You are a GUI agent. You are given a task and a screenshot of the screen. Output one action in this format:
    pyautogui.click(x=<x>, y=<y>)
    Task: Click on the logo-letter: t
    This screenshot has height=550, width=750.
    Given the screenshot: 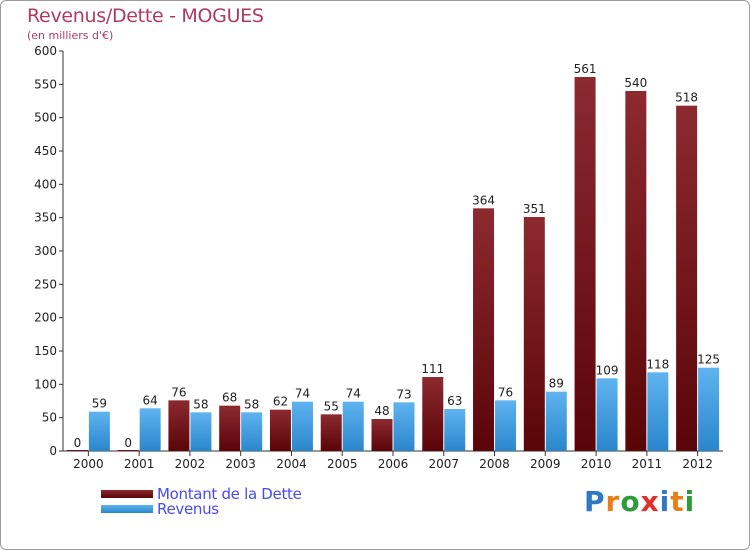 What is the action you would take?
    pyautogui.click(x=677, y=501)
    